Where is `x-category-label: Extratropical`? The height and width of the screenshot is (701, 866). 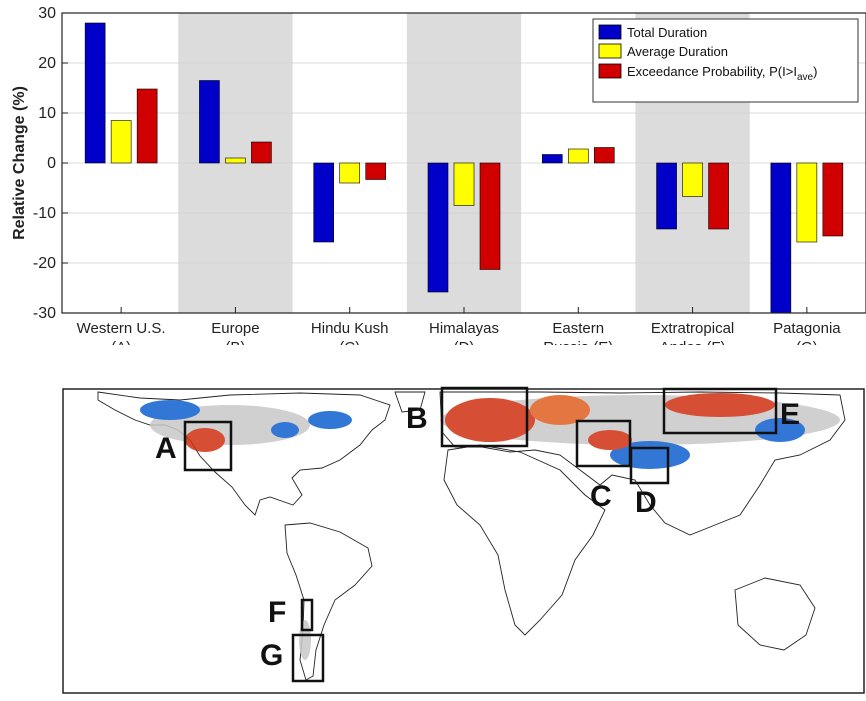
x-category-label: Extratropical is located at coordinates (692, 328).